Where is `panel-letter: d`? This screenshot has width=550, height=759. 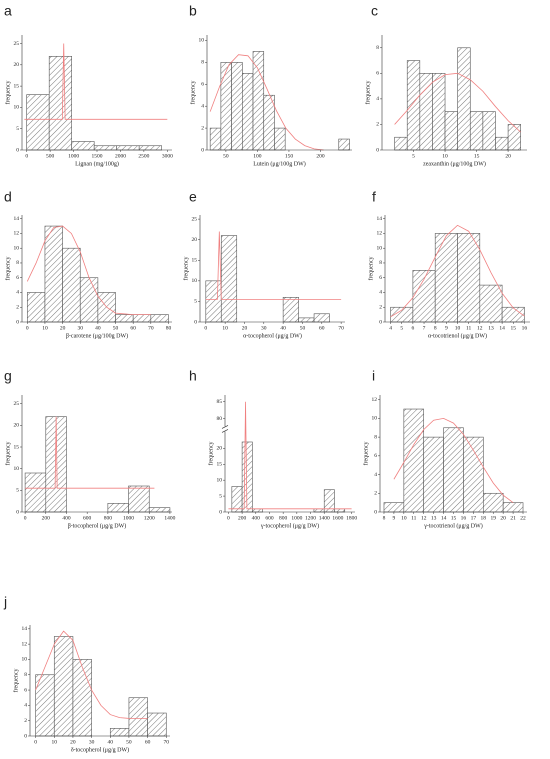 panel-letter: d is located at coordinates (8, 197).